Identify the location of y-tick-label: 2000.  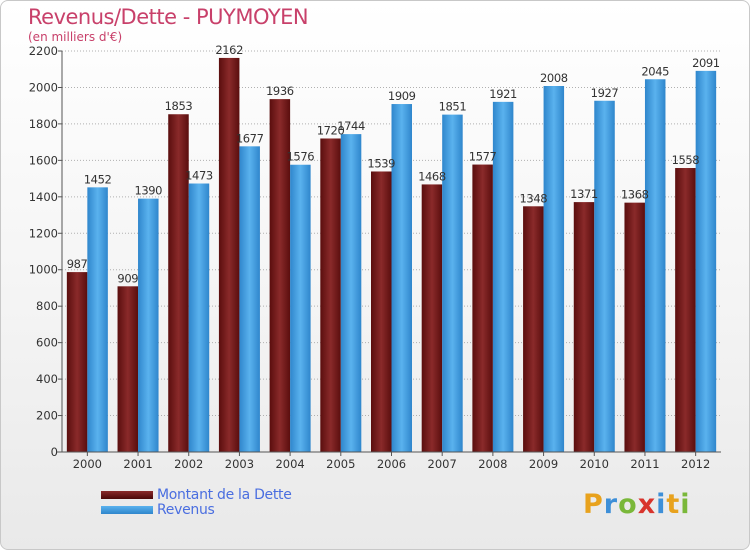
(43, 87).